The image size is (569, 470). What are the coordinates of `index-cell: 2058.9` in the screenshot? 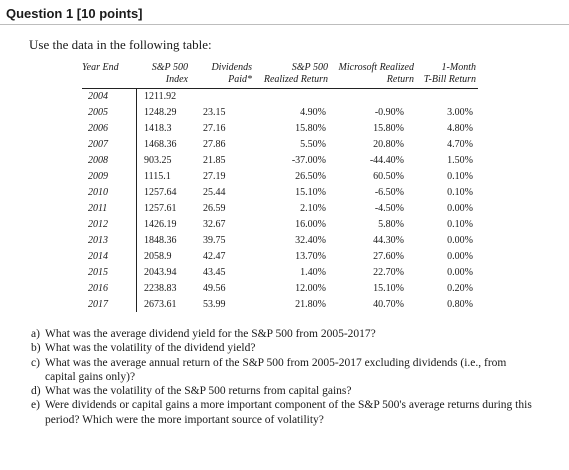 It's located at (158, 256).